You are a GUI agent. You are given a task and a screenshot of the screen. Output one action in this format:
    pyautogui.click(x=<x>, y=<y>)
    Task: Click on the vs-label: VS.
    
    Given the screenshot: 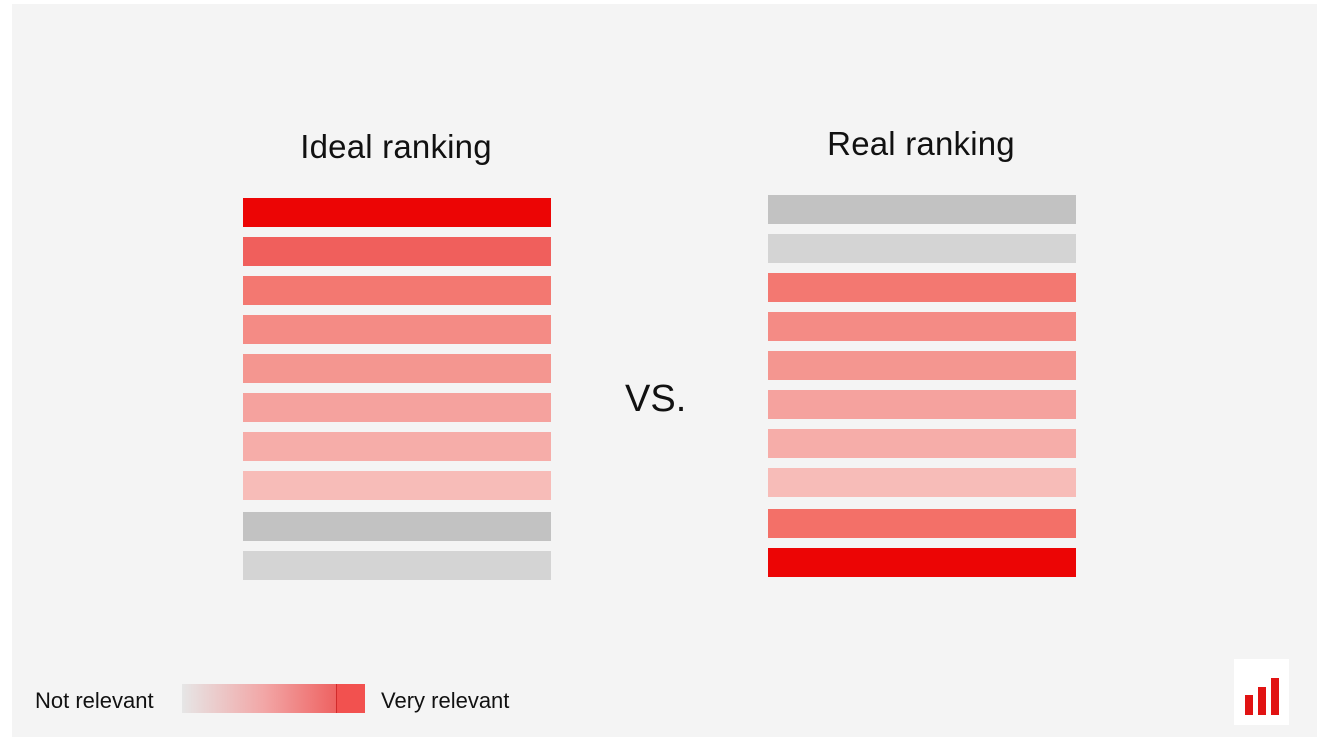 What is the action you would take?
    pyautogui.click(x=656, y=399)
    